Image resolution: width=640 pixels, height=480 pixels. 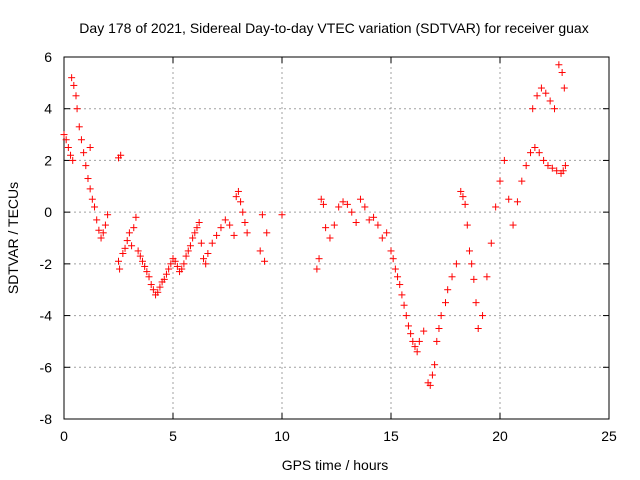 What do you see at coordinates (48, 109) in the screenshot?
I see `y-tick-label: 4` at bounding box center [48, 109].